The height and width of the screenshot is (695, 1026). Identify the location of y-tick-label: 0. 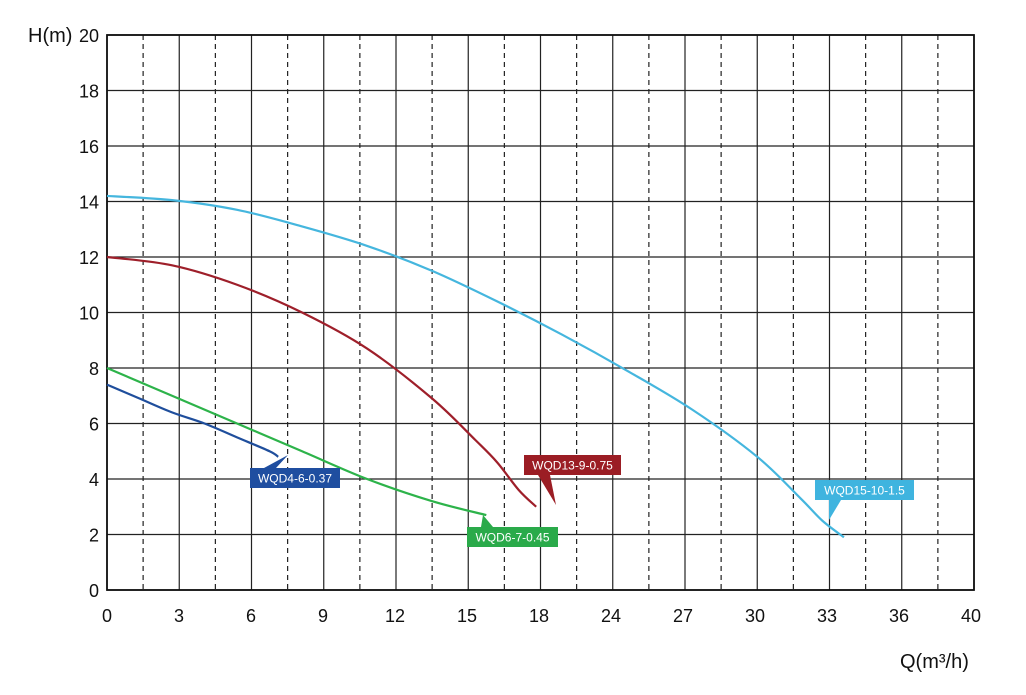
(94, 591).